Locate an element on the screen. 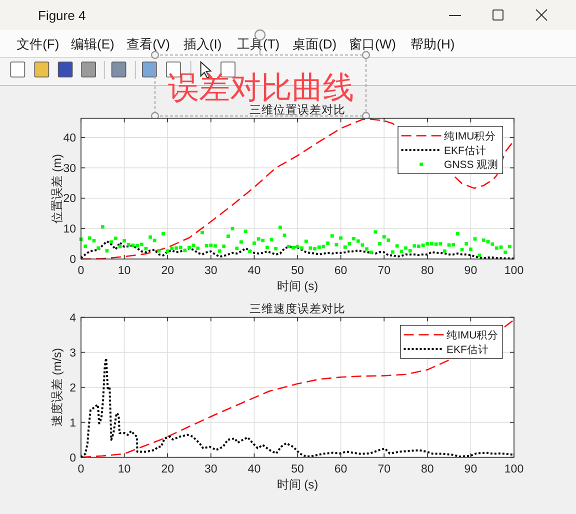  y-tick-label: 30 is located at coordinates (69, 168).